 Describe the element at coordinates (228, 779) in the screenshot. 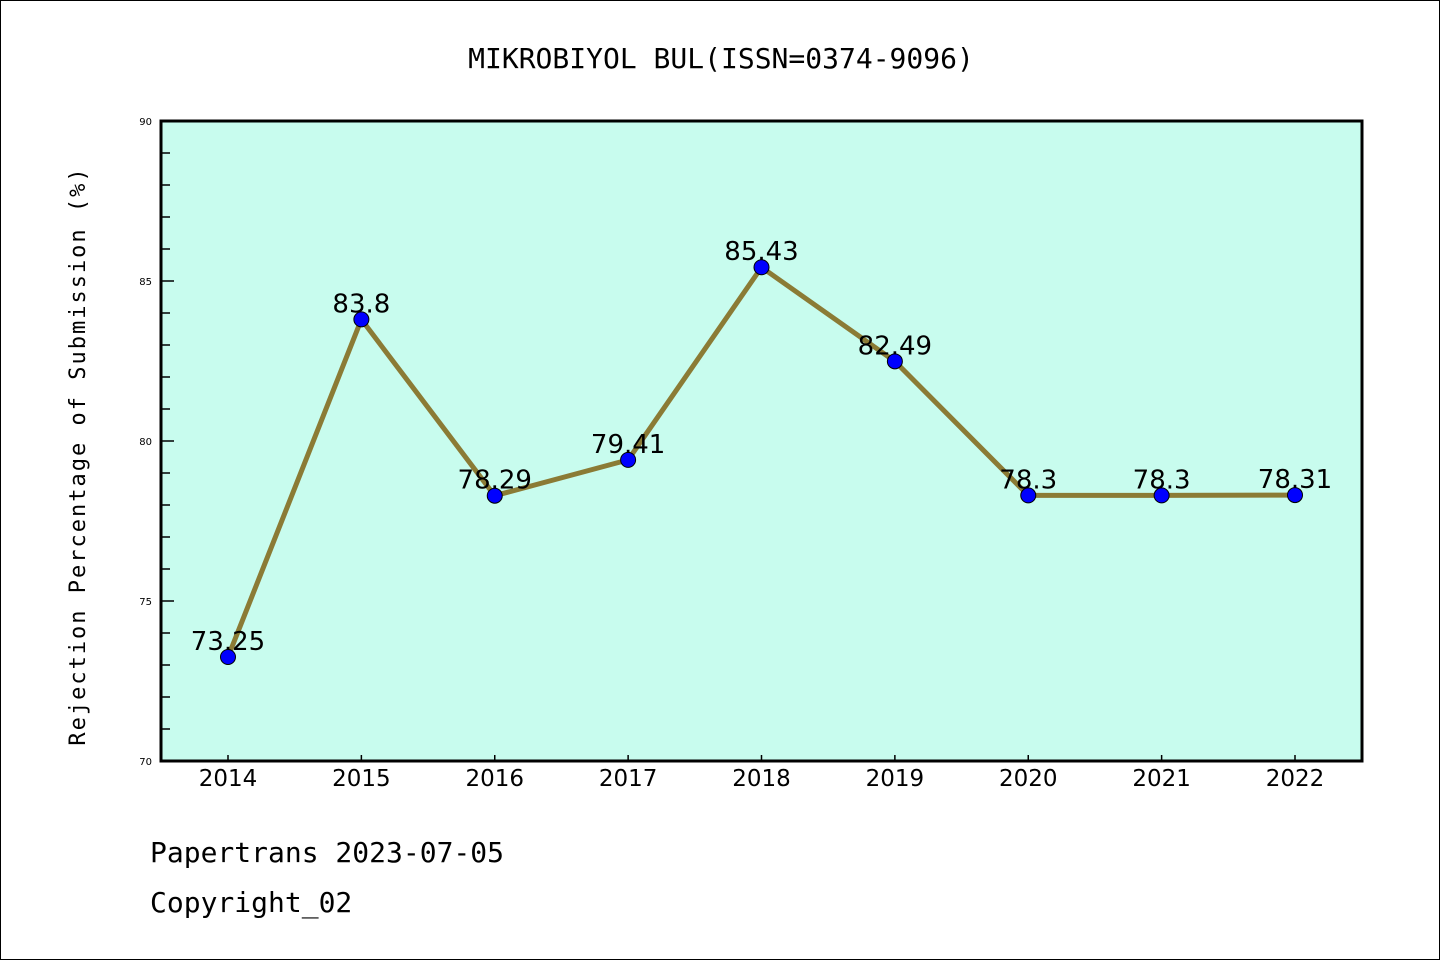

I see `x-tick-label: 2014` at that location.